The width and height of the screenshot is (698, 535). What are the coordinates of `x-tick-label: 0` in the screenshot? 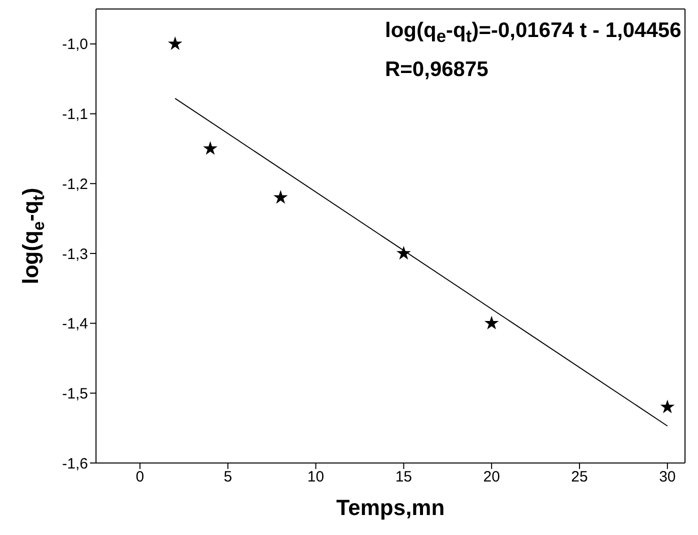 It's located at (140, 477).